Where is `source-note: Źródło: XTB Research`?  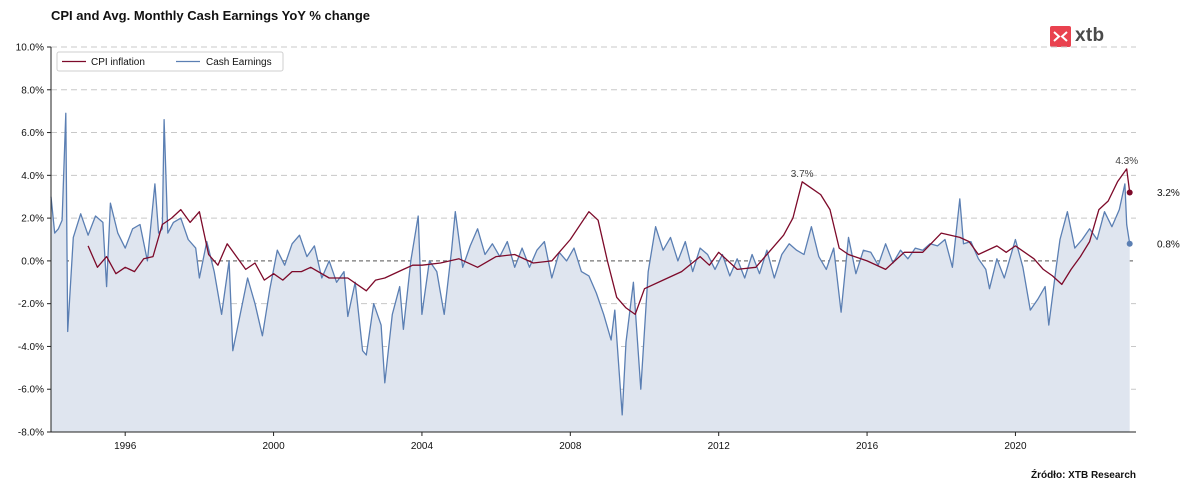 source-note: Źródło: XTB Research is located at coordinates (1083, 475).